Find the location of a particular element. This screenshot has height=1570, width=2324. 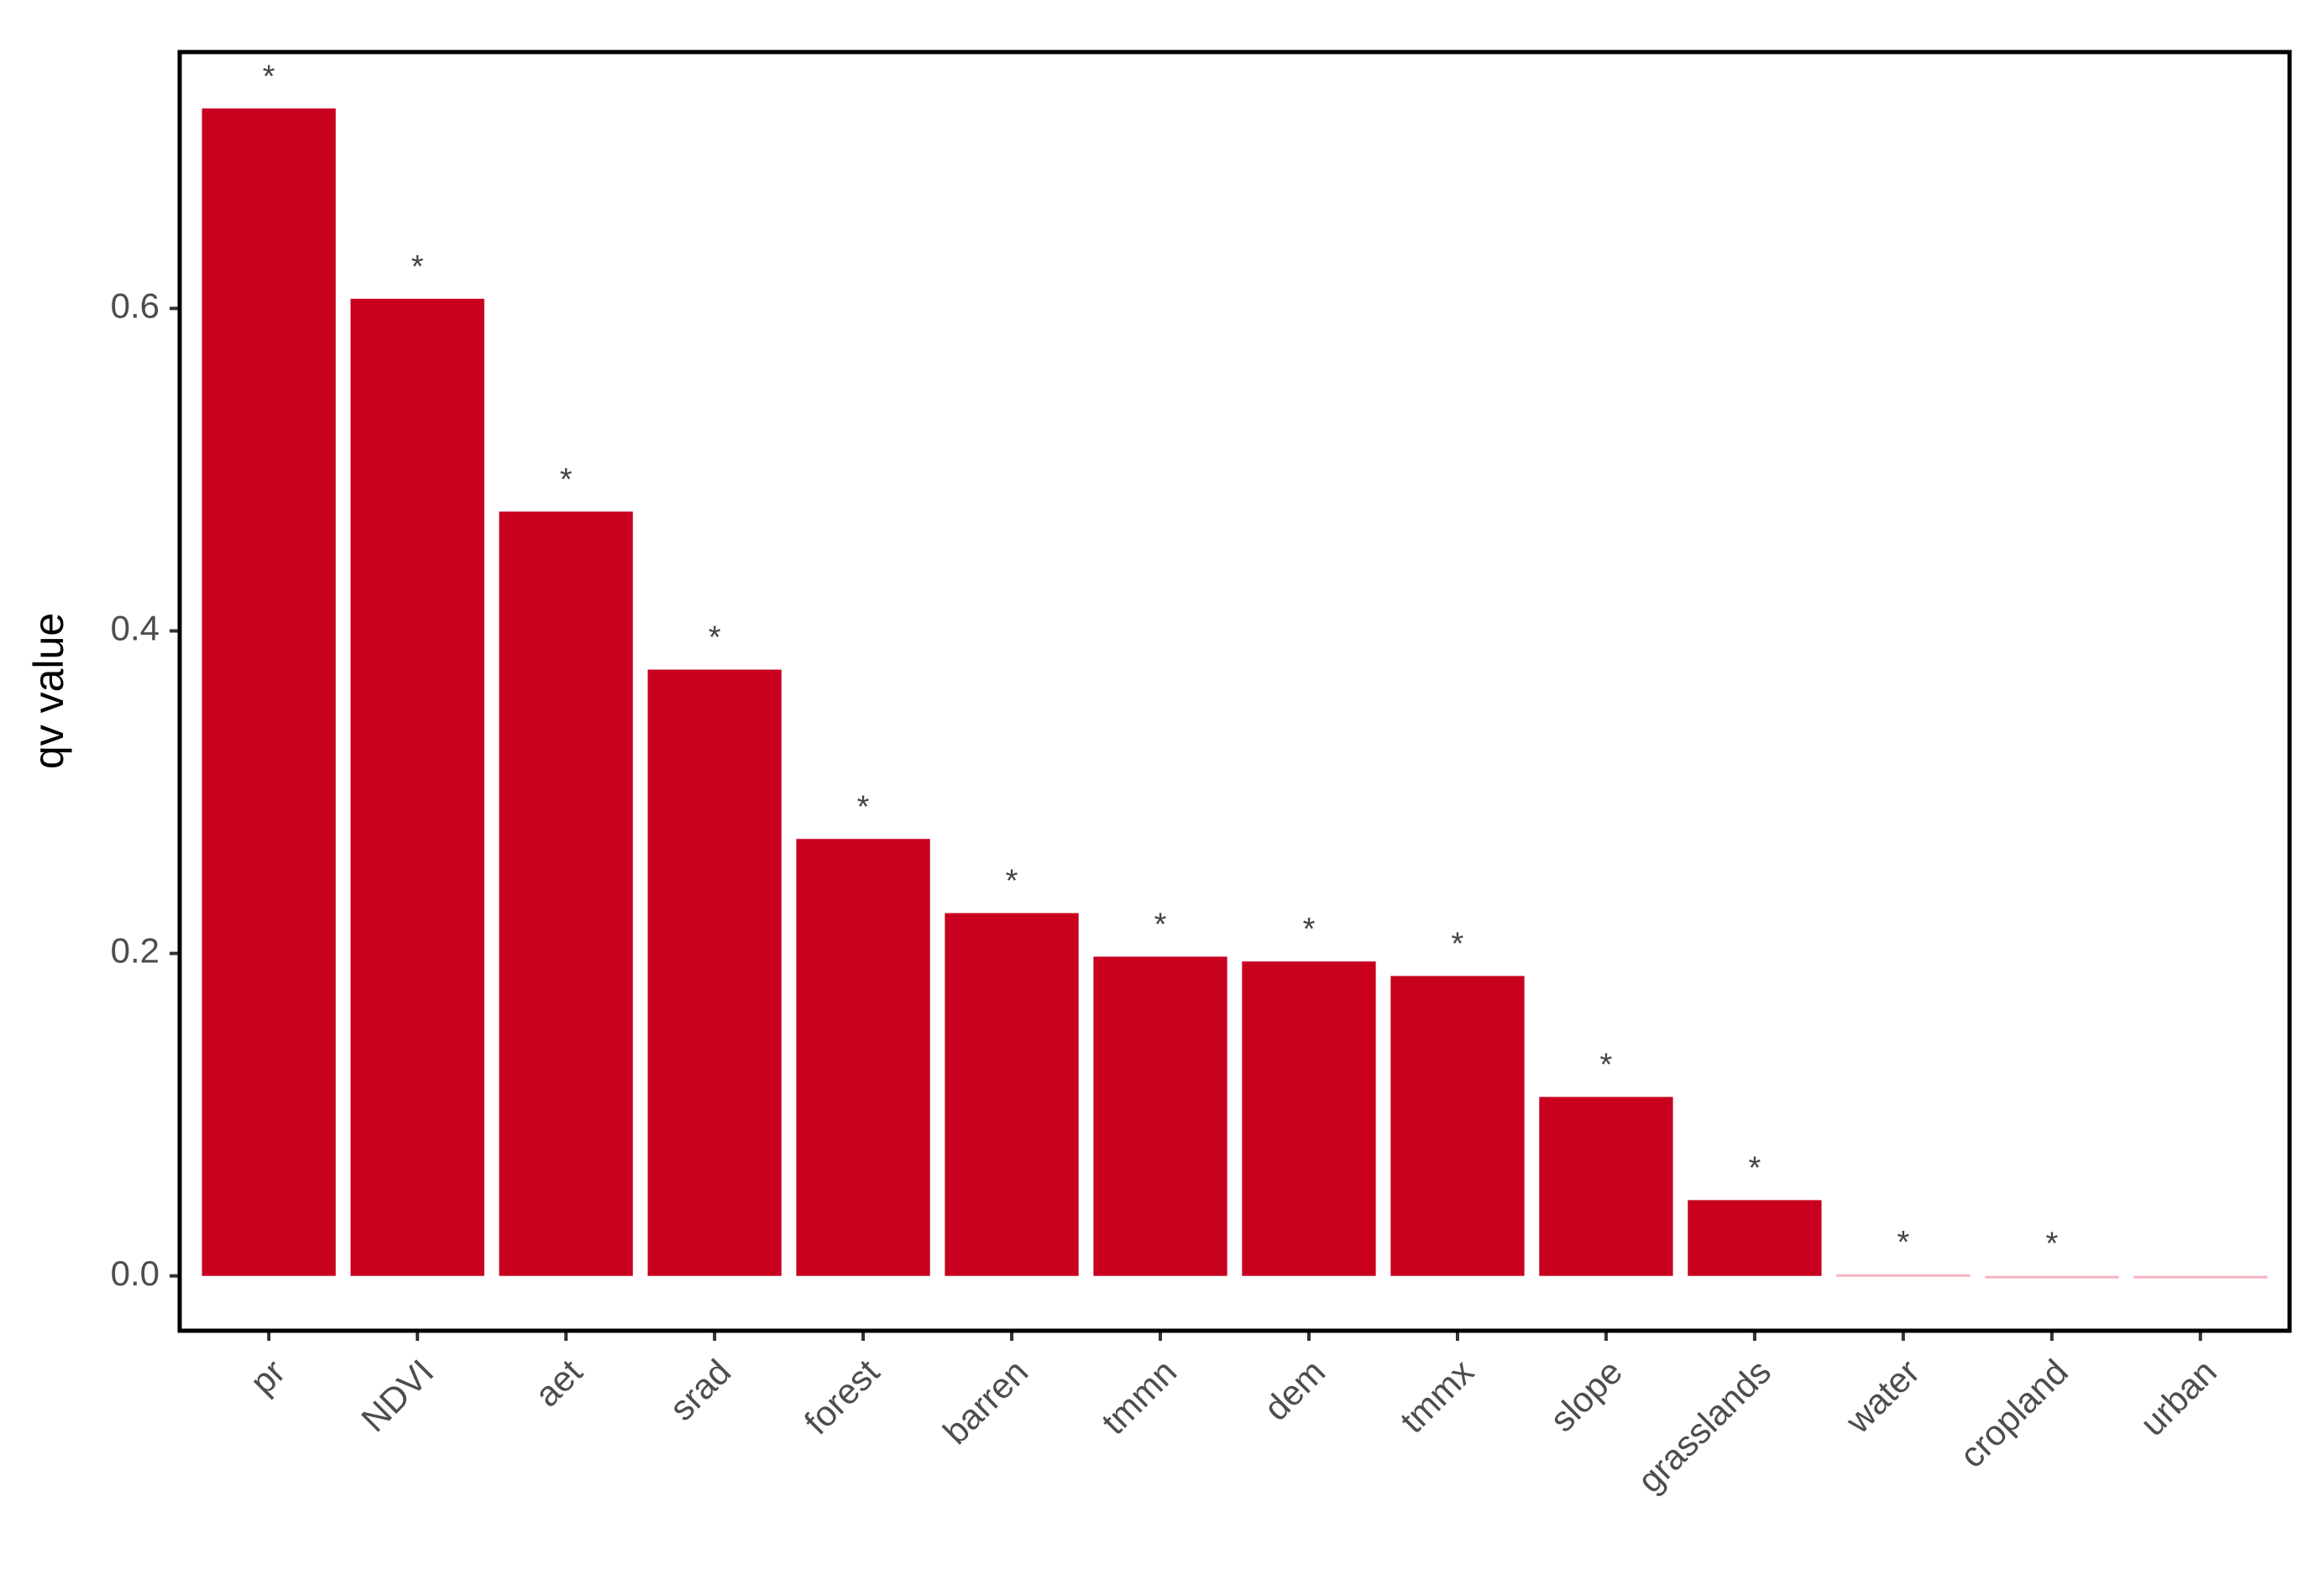

x-tick-label: grasslands is located at coordinates (1704, 1426).